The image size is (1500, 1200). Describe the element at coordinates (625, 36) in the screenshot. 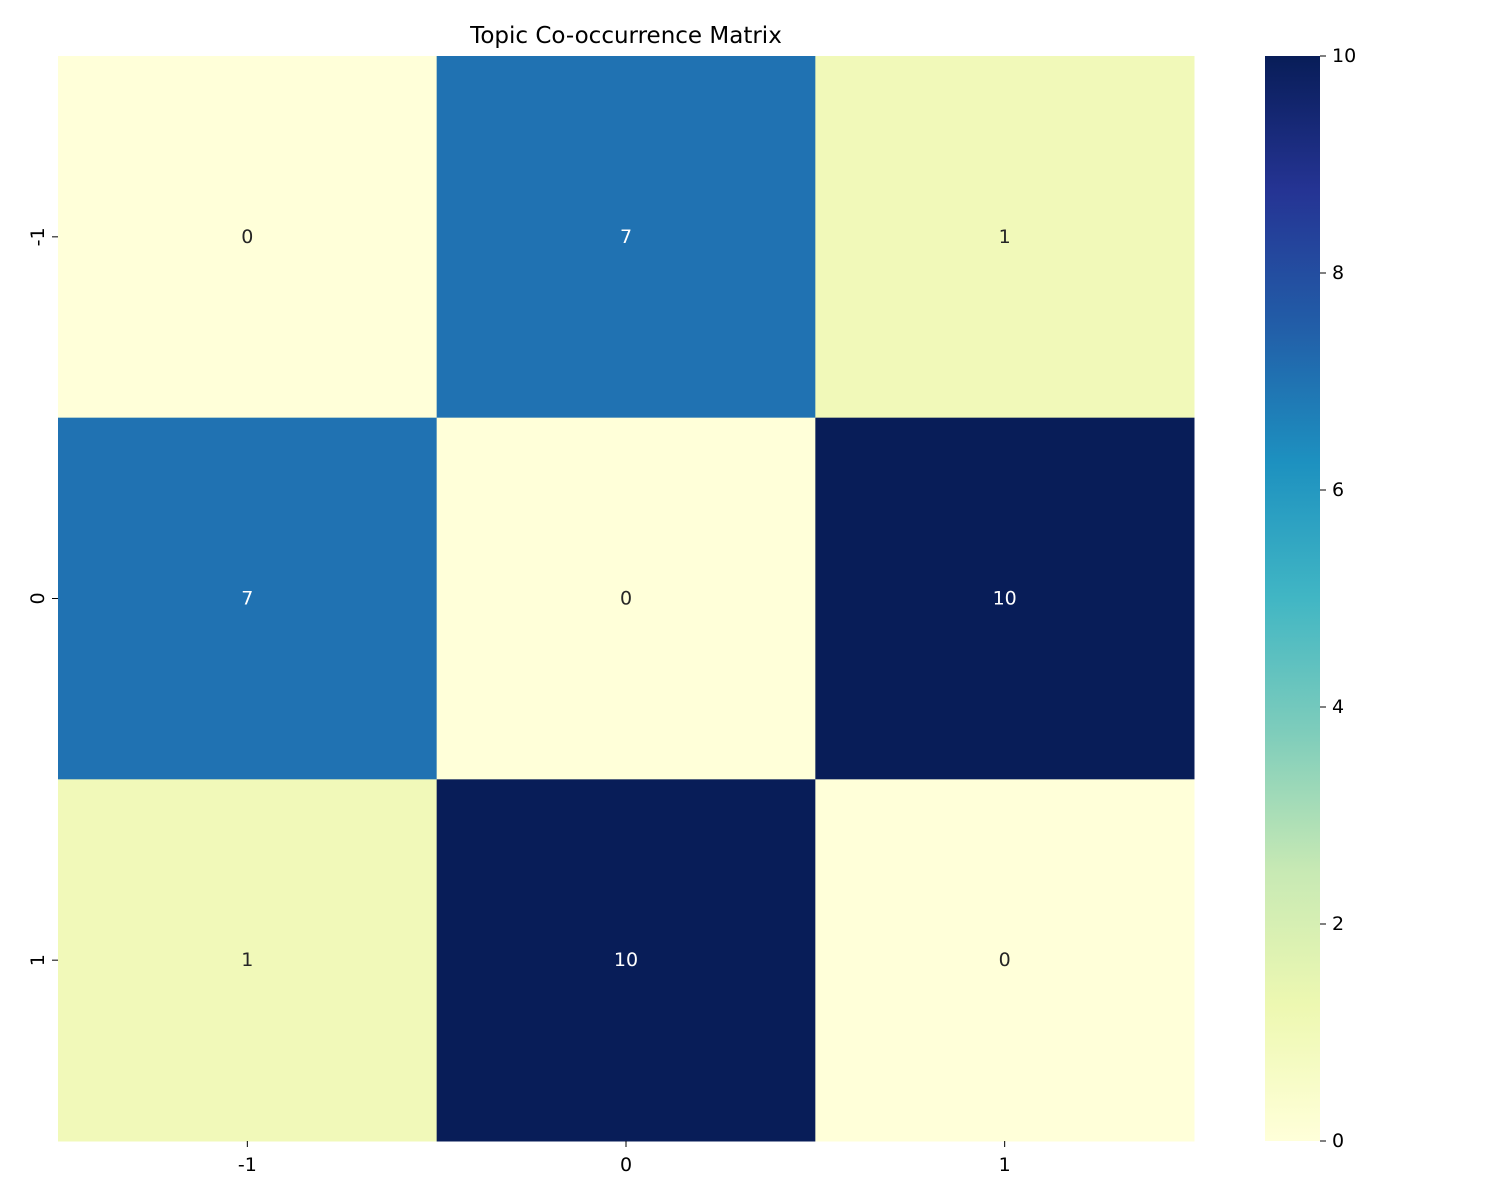

I see `chart-title: Topic Co-occurrence Matrix` at that location.